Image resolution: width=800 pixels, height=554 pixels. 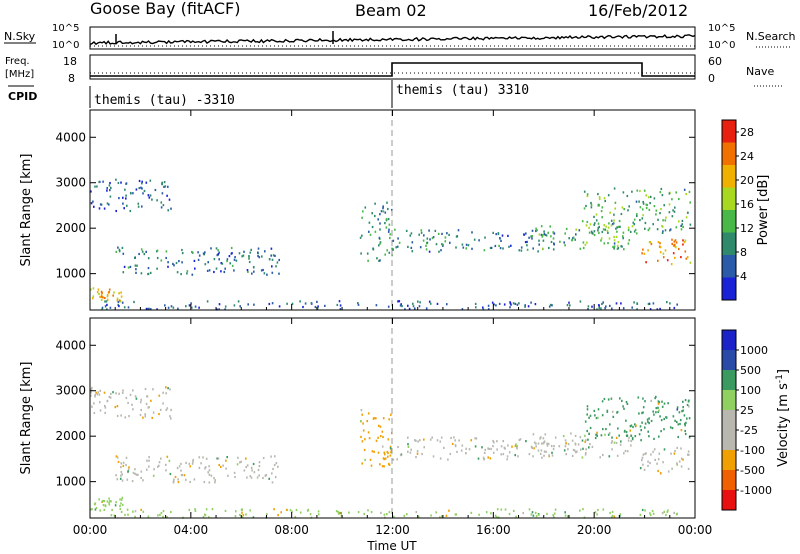 What do you see at coordinates (70, 61) in the screenshot?
I see `freq-top-tick: 18` at bounding box center [70, 61].